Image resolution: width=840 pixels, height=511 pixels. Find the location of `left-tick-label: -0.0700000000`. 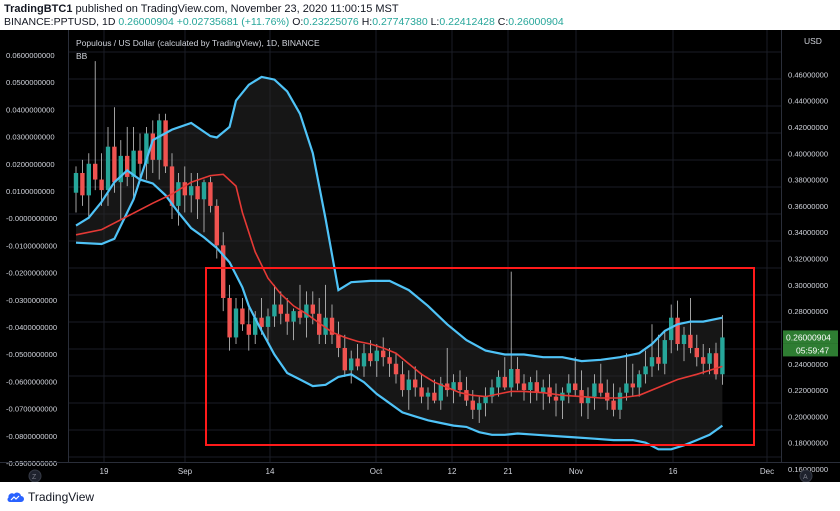

left-tick-label: -0.0700000000 is located at coordinates (31, 409).